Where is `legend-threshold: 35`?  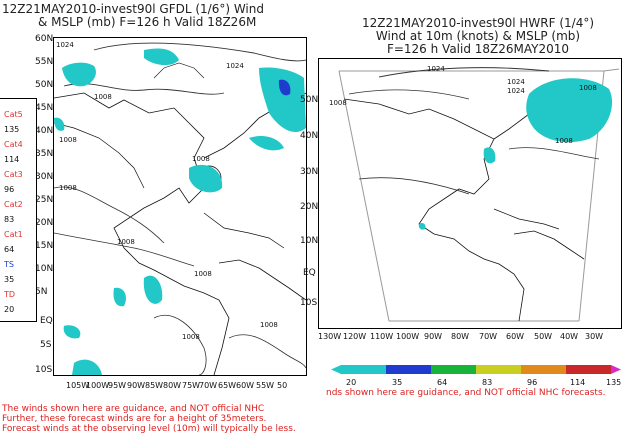
legend-threshold: 35 is located at coordinates (9, 279).